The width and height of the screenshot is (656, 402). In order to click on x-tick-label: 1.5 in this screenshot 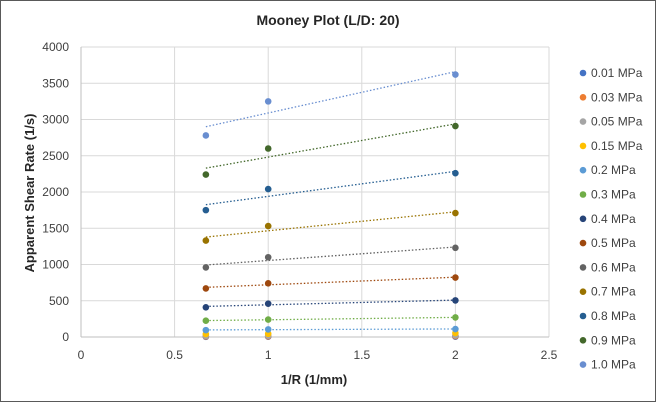, I will do `click(361, 355)`.